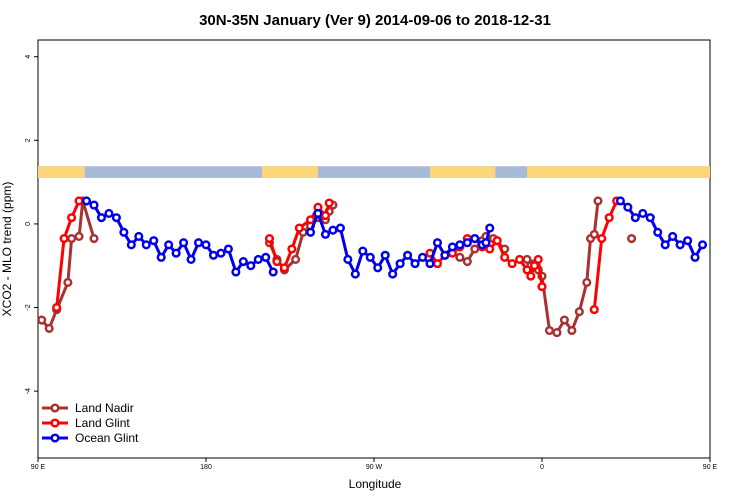 Image resolution: width=750 pixels, height=500 pixels. Describe the element at coordinates (375, 484) in the screenshot. I see `x-axis-label: Longitude` at that location.